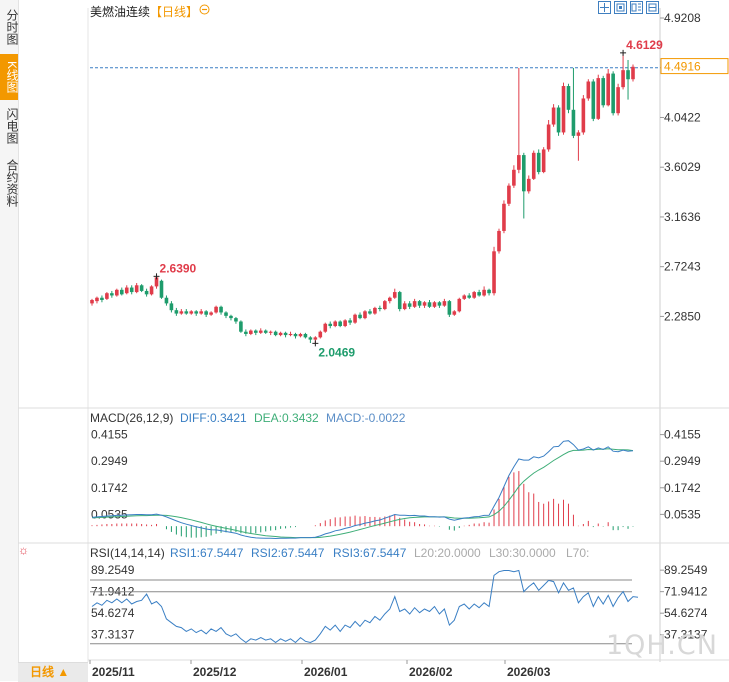  Describe the element at coordinates (336, 352) in the screenshot. I see `extreme-label: 2.0469` at that location.